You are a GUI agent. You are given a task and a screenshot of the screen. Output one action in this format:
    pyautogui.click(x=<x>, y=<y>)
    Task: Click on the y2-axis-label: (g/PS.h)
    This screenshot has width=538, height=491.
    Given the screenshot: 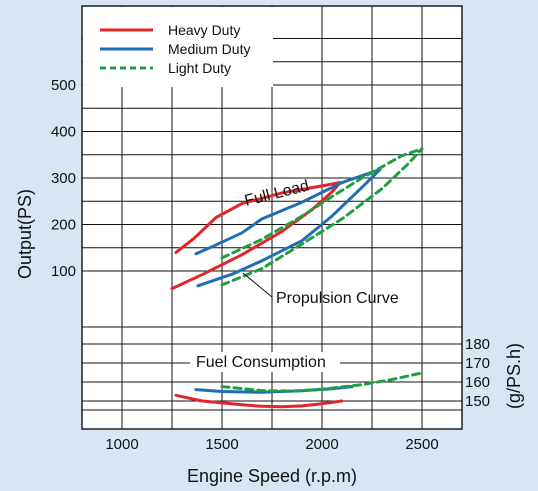 What is the action you would take?
    pyautogui.click(x=514, y=376)
    